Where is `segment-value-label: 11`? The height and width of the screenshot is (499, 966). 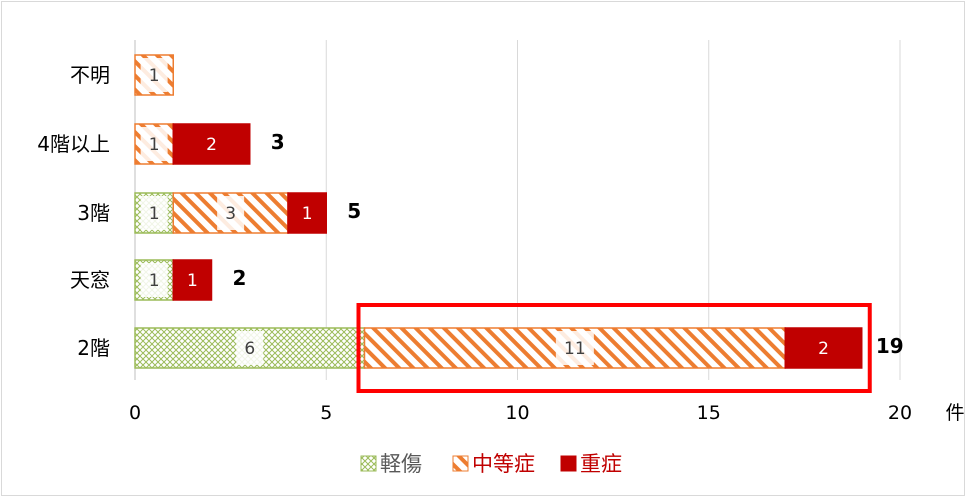 segment-value-label: 11 is located at coordinates (575, 349).